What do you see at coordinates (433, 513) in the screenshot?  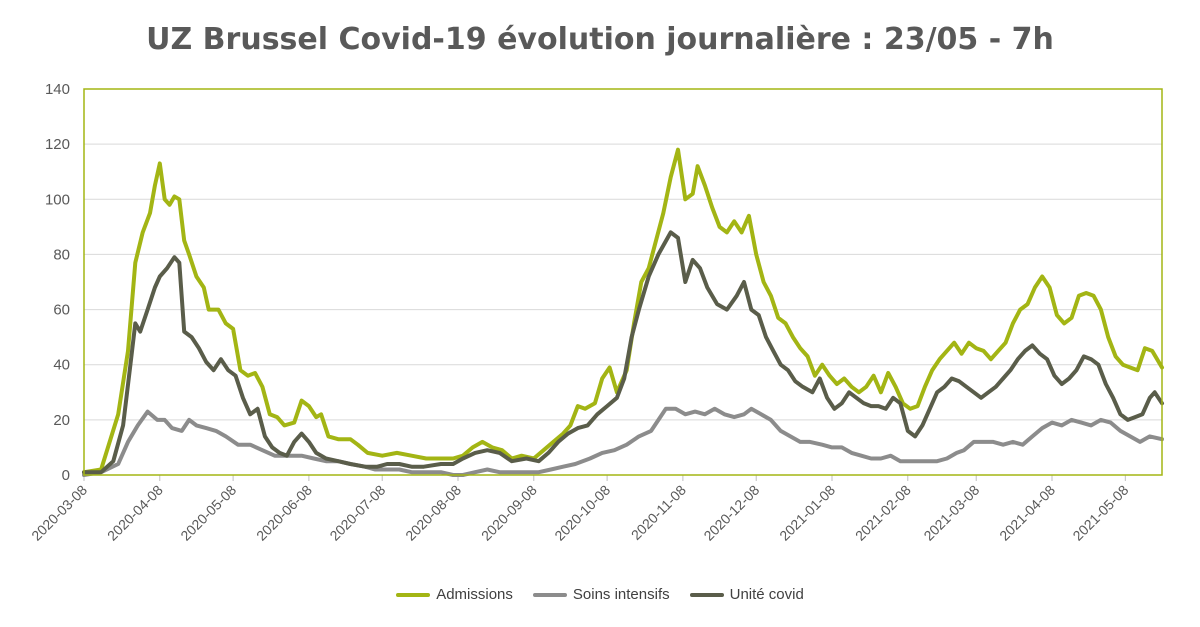 I see `x-tick-label: 2020-08-08` at bounding box center [433, 513].